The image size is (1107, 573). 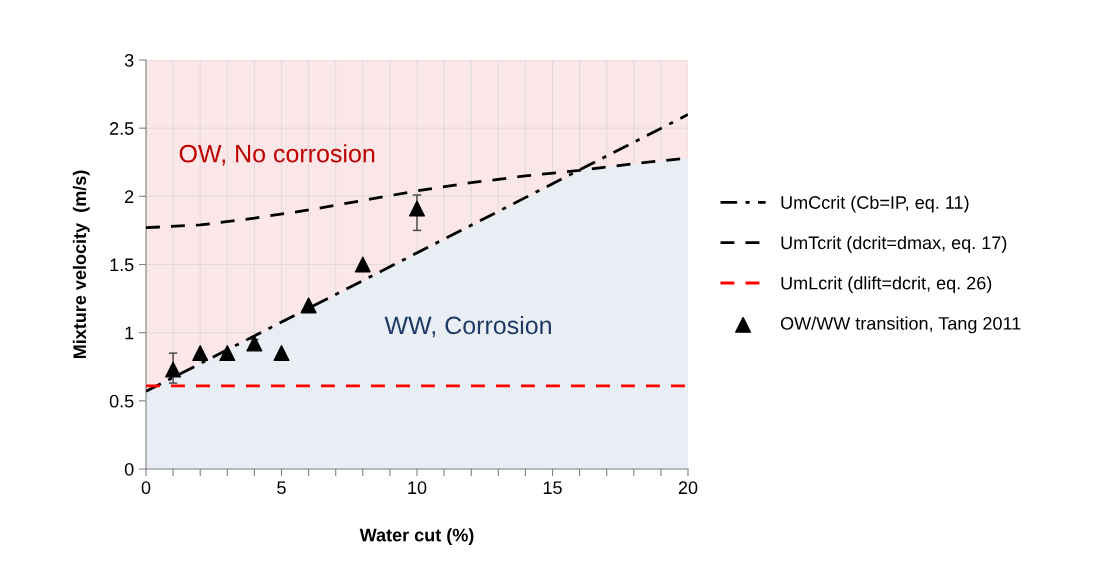 What do you see at coordinates (688, 488) in the screenshot?
I see `x-tick-label: 20` at bounding box center [688, 488].